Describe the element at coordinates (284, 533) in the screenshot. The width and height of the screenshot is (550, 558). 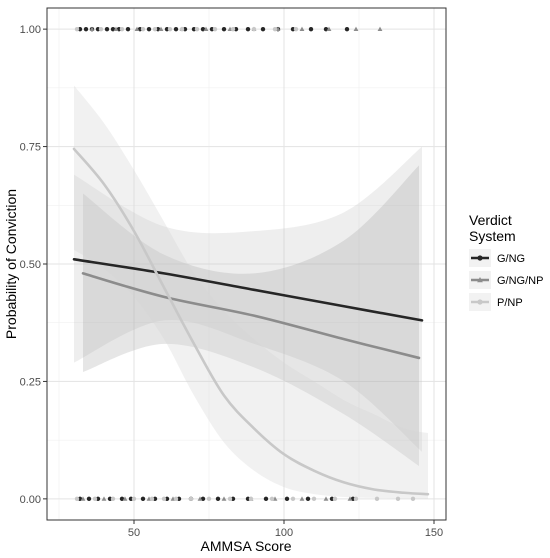
I see `x-tick-label: 100` at that location.